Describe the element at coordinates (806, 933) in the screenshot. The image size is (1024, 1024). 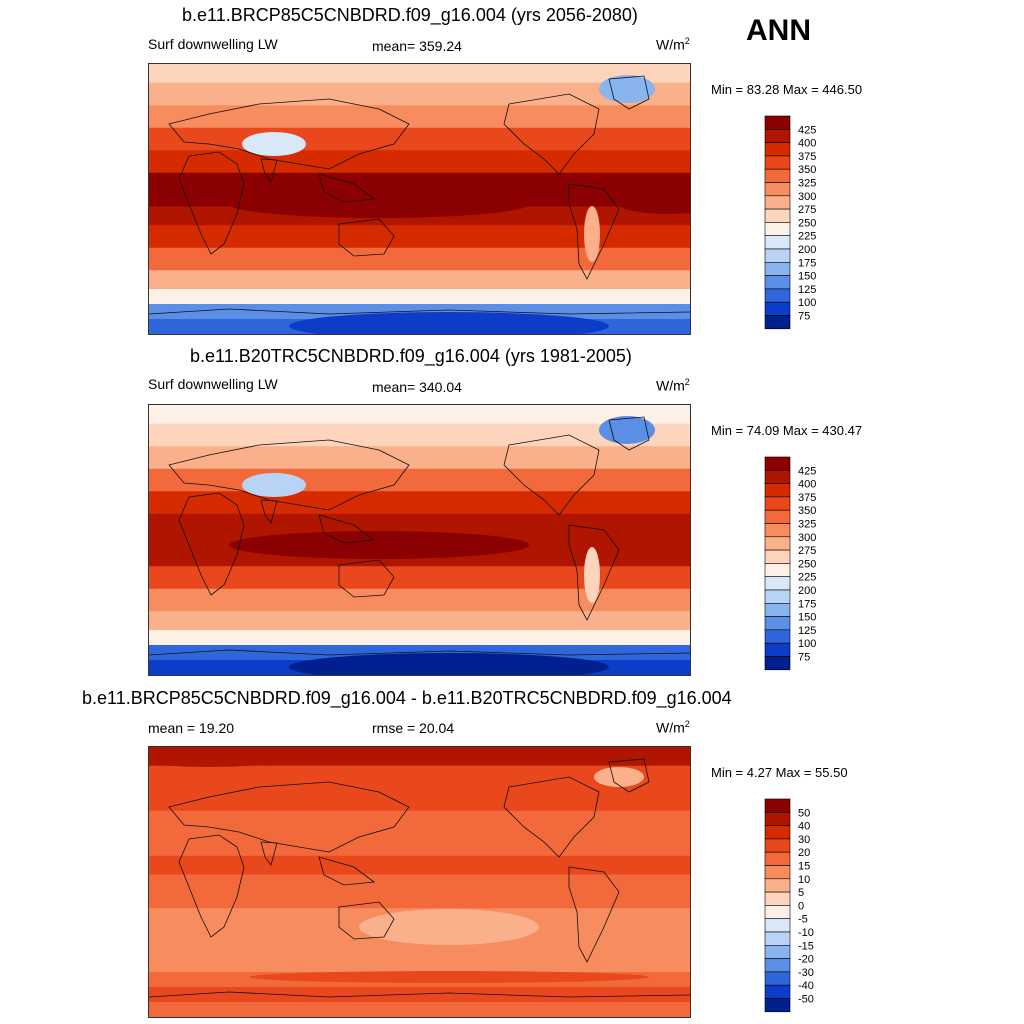
I see `colorbar-tick-label: -10` at that location.